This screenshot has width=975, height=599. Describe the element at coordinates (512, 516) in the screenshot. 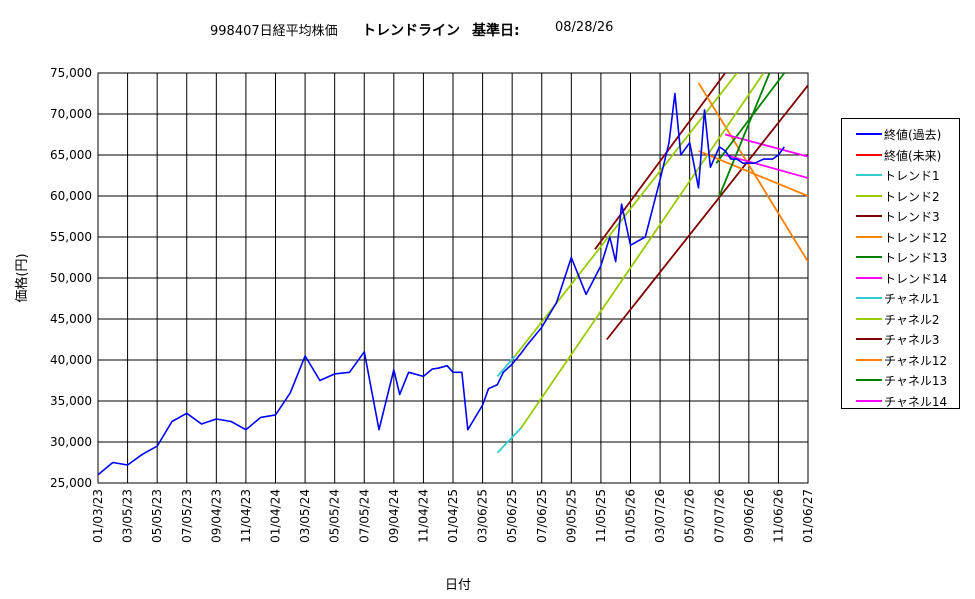

I see `x-tick-label: 05/06/25` at that location.